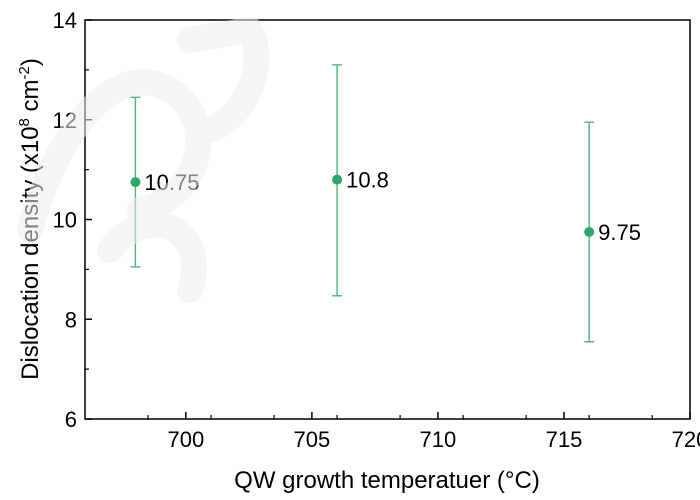  I want to click on data-label: 10.75, so click(171, 182).